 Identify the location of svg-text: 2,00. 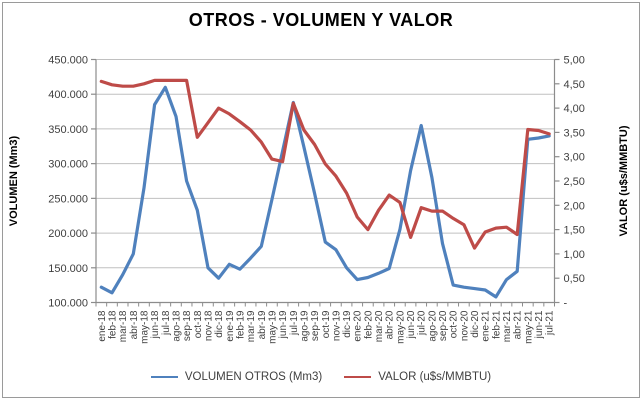
(574, 206).